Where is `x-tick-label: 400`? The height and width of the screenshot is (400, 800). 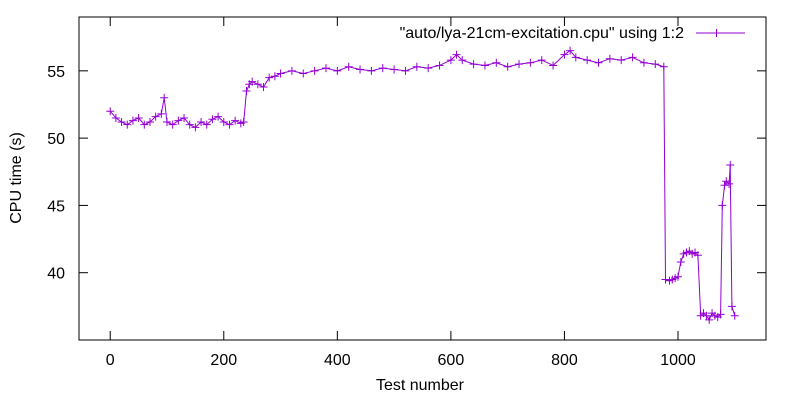 x-tick-label: 400 is located at coordinates (337, 360).